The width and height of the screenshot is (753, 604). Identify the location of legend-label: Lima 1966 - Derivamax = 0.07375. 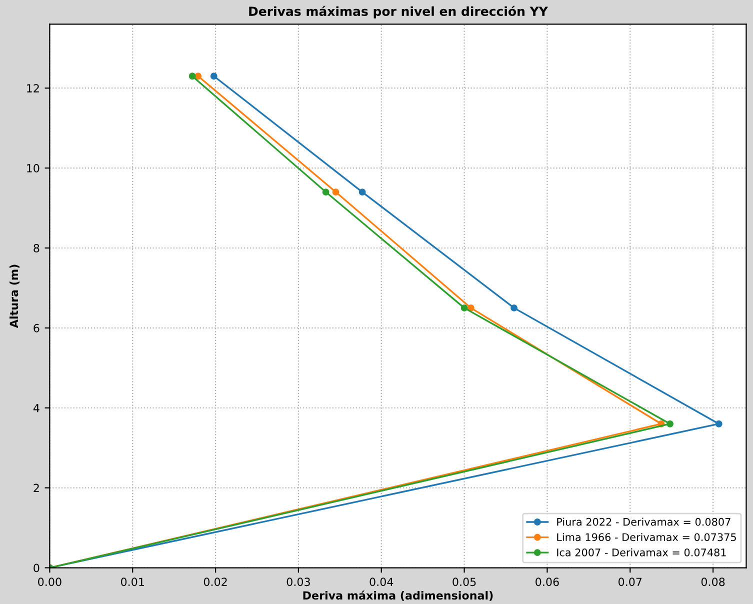
(646, 537).